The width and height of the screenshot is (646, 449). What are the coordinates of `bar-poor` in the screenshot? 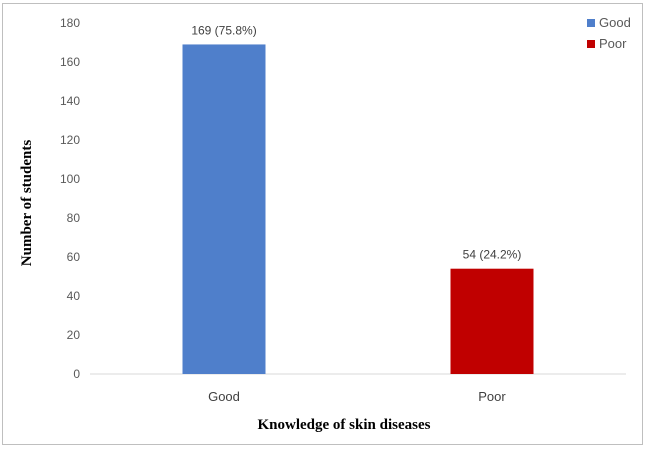 It's located at (492, 321).